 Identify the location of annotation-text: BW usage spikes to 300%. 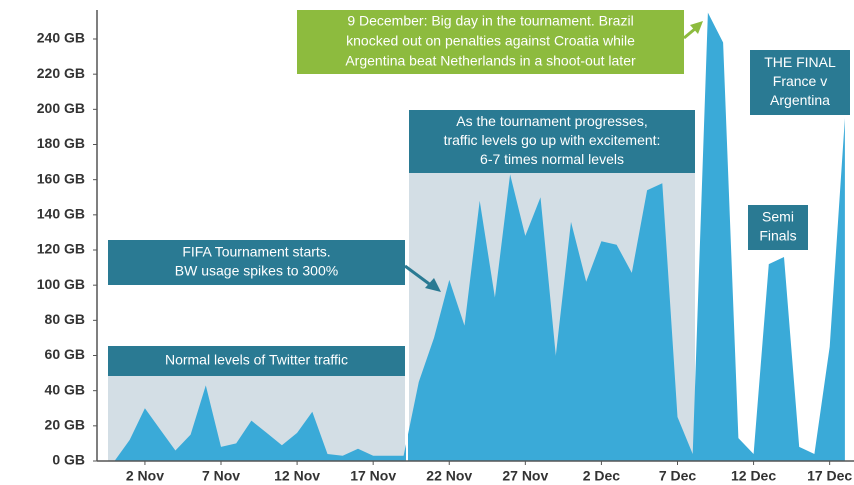
(256, 271).